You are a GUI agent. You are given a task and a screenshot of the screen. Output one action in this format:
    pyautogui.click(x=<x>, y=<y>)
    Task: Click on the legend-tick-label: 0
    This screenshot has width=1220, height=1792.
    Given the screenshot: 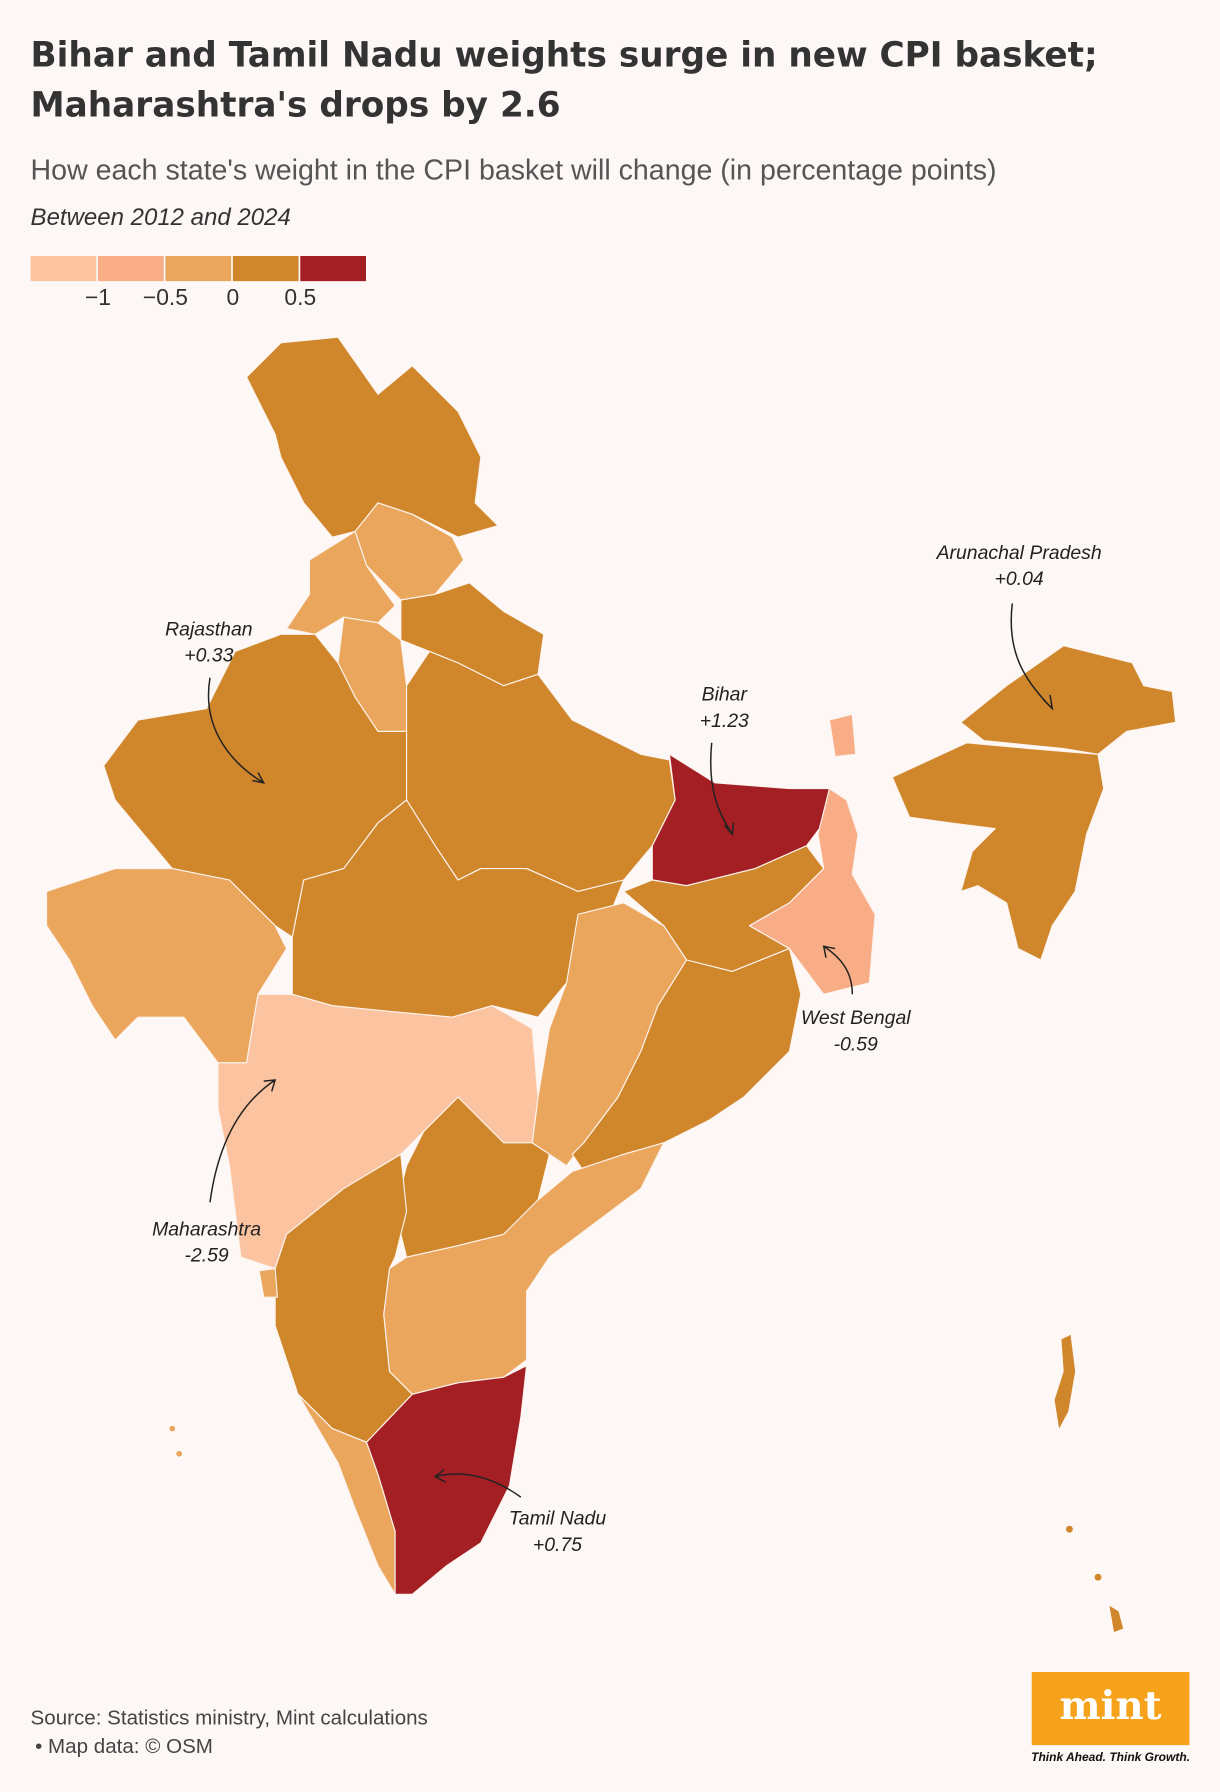 What is the action you would take?
    pyautogui.click(x=232, y=297)
    